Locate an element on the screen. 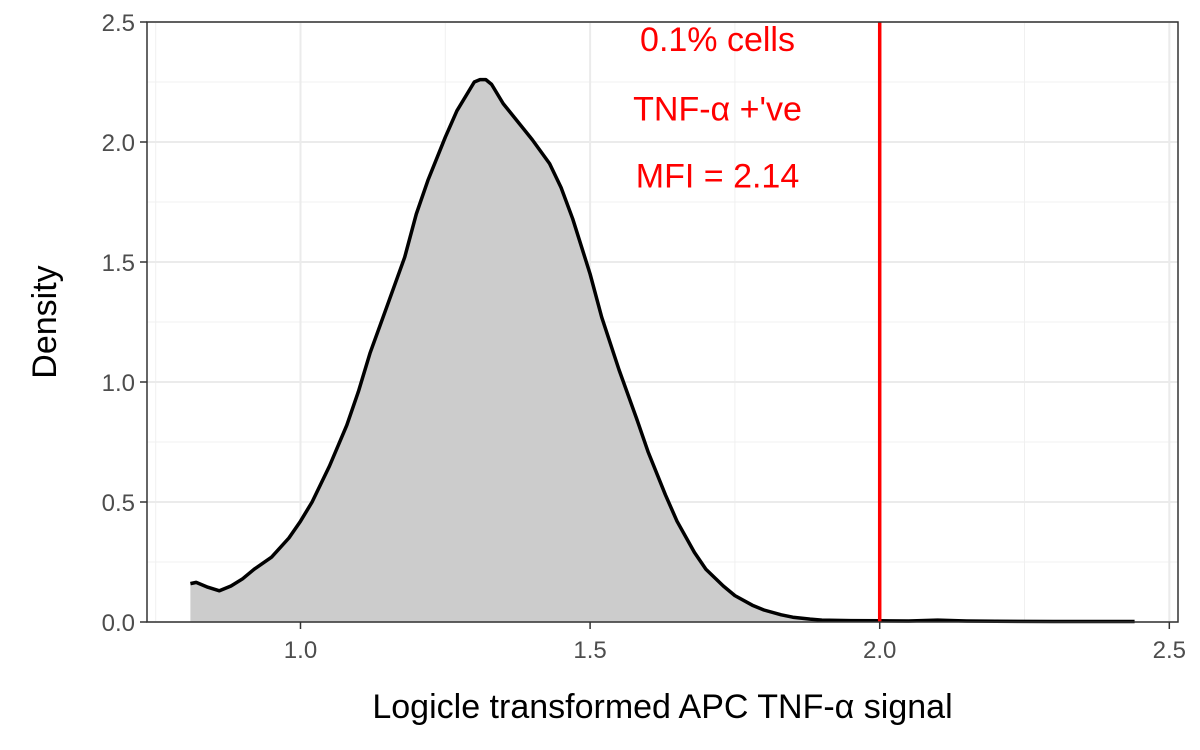  y-axis-title: Density is located at coordinates (45, 321).